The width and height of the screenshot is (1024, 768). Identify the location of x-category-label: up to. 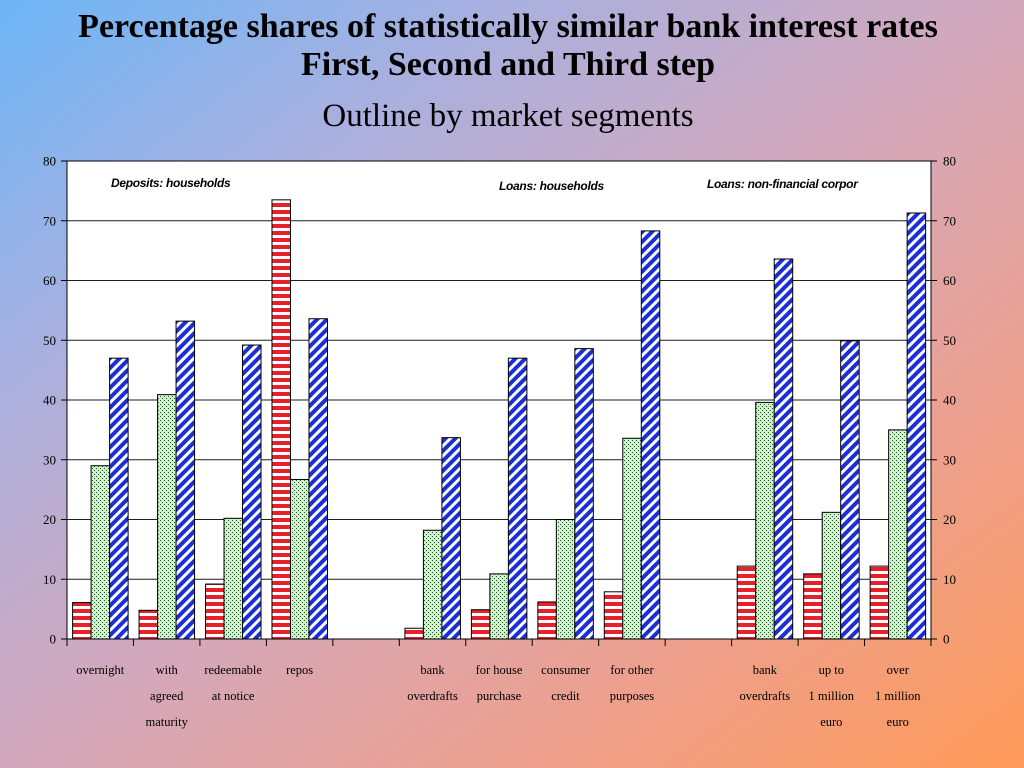
(831, 670).